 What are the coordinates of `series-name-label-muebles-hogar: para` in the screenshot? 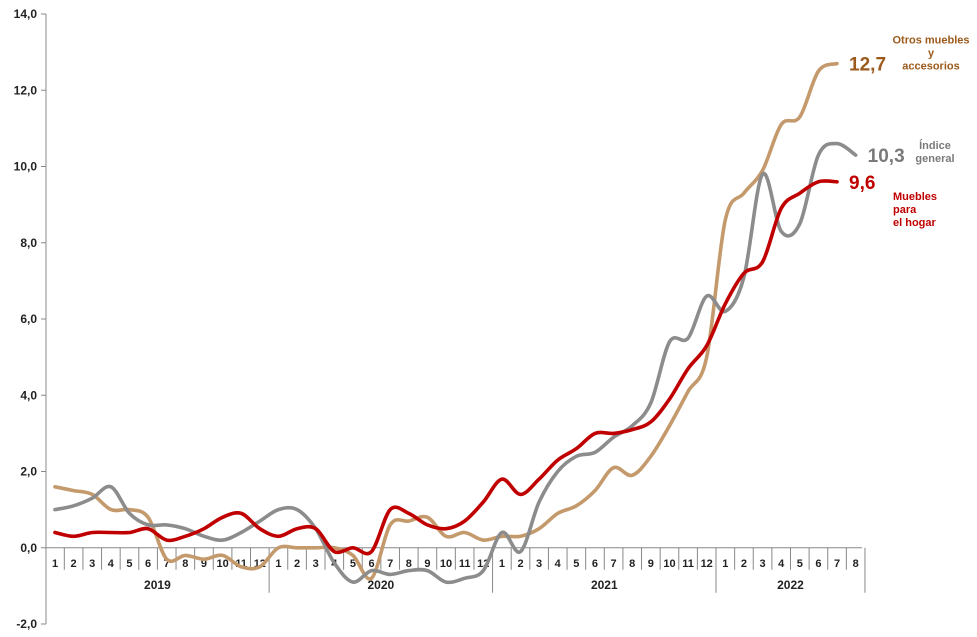 It's located at (905, 210).